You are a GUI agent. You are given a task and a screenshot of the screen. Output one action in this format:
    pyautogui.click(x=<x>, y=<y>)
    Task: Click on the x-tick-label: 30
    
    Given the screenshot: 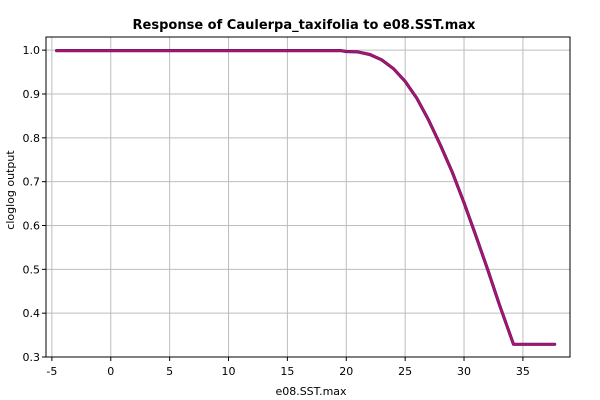 What is the action you would take?
    pyautogui.click(x=464, y=371)
    